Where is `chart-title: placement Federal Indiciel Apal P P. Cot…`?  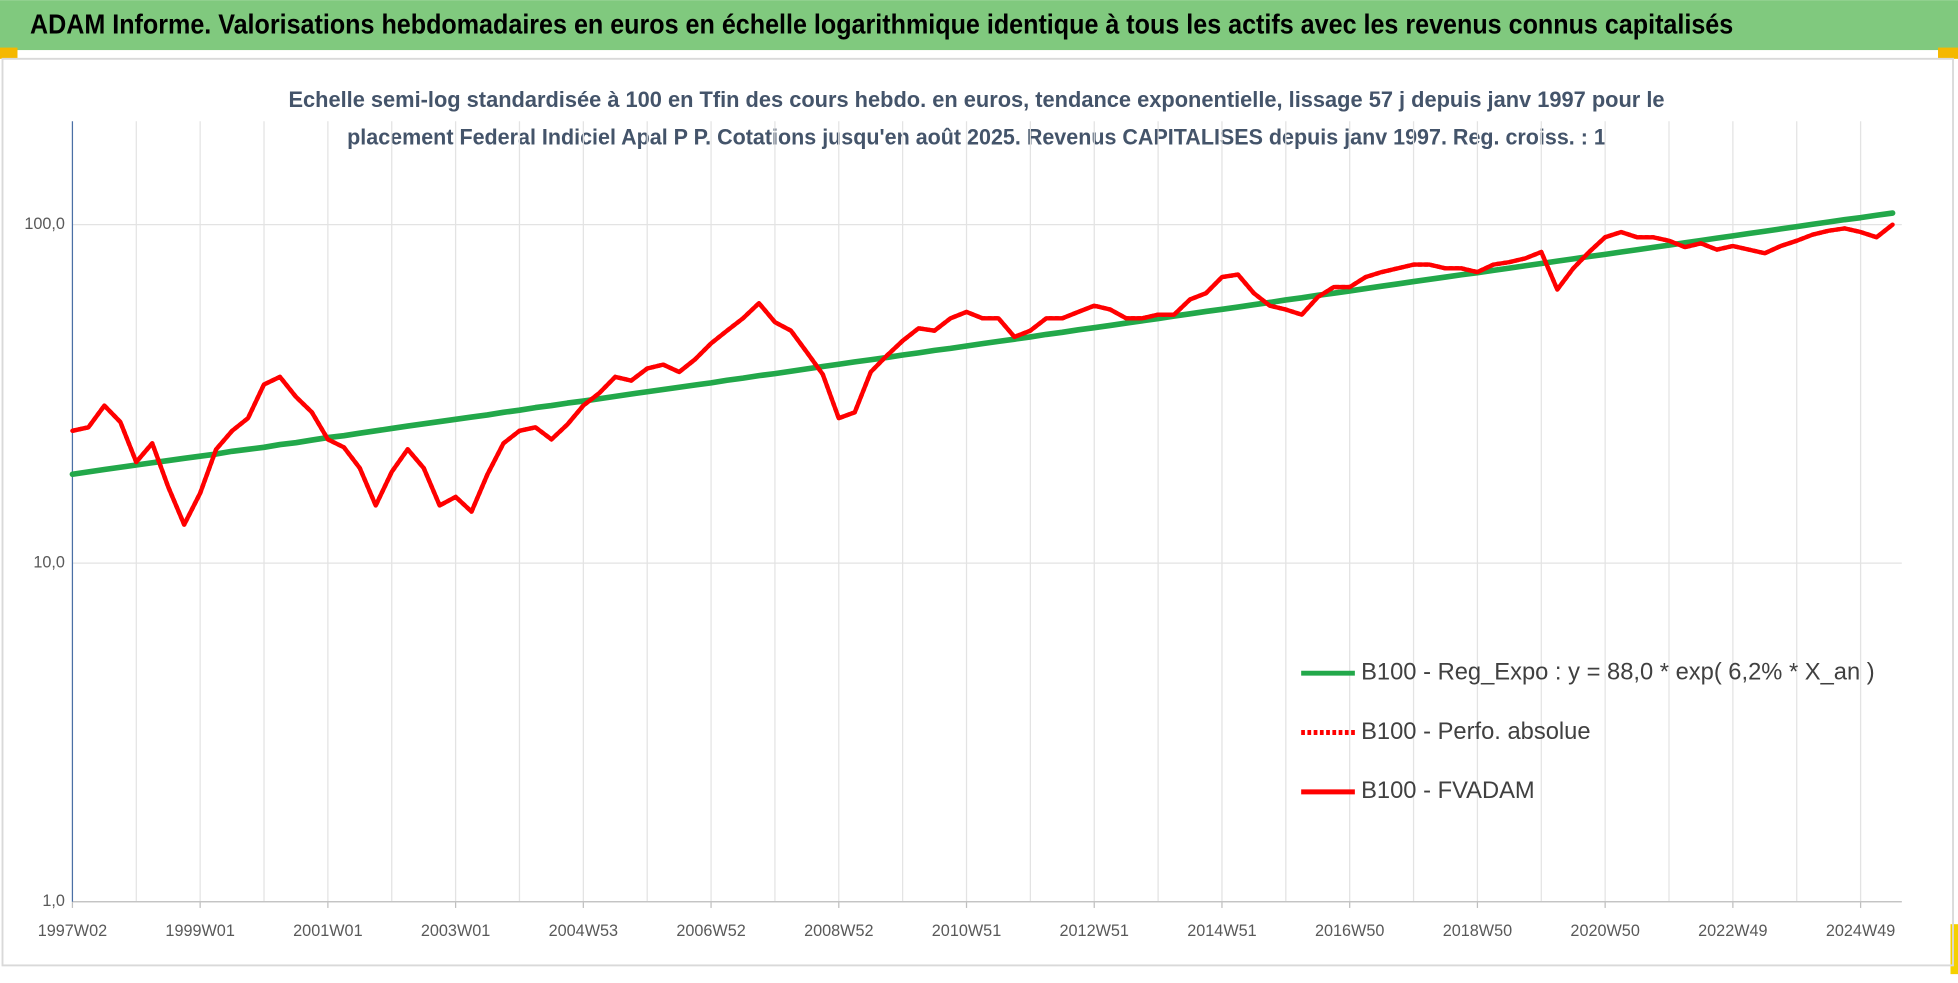 chart-title: placement Federal Indiciel Apal P P. Cot… is located at coordinates (976, 137).